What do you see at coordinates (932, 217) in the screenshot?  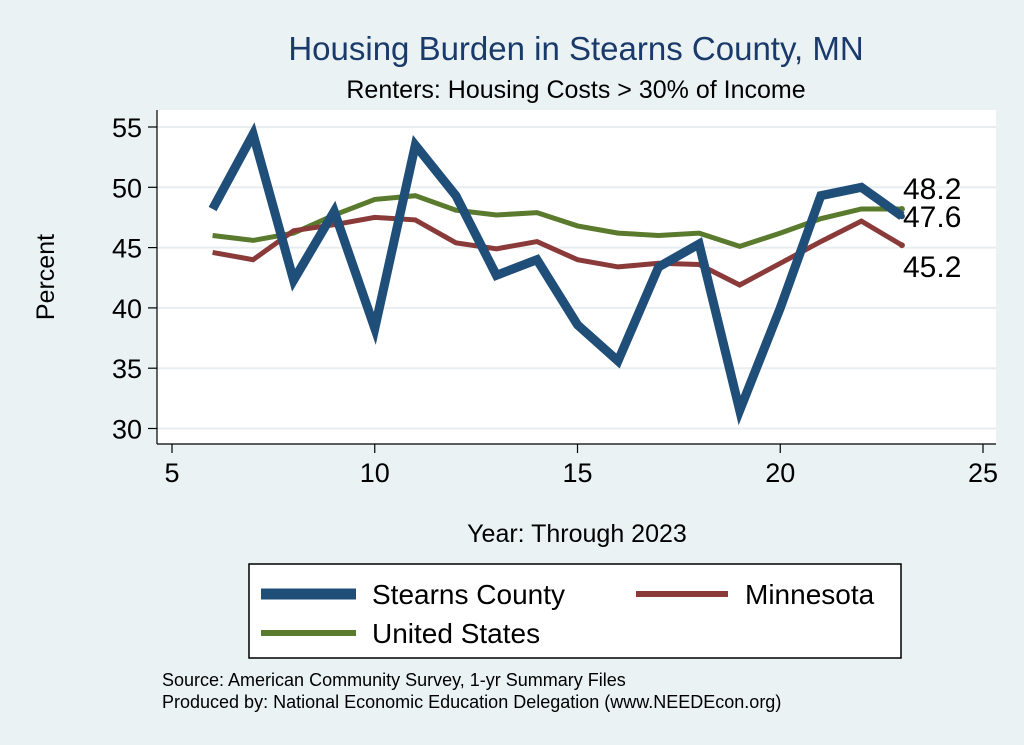 I see `end-label-stearns-county: 47.6` at bounding box center [932, 217].